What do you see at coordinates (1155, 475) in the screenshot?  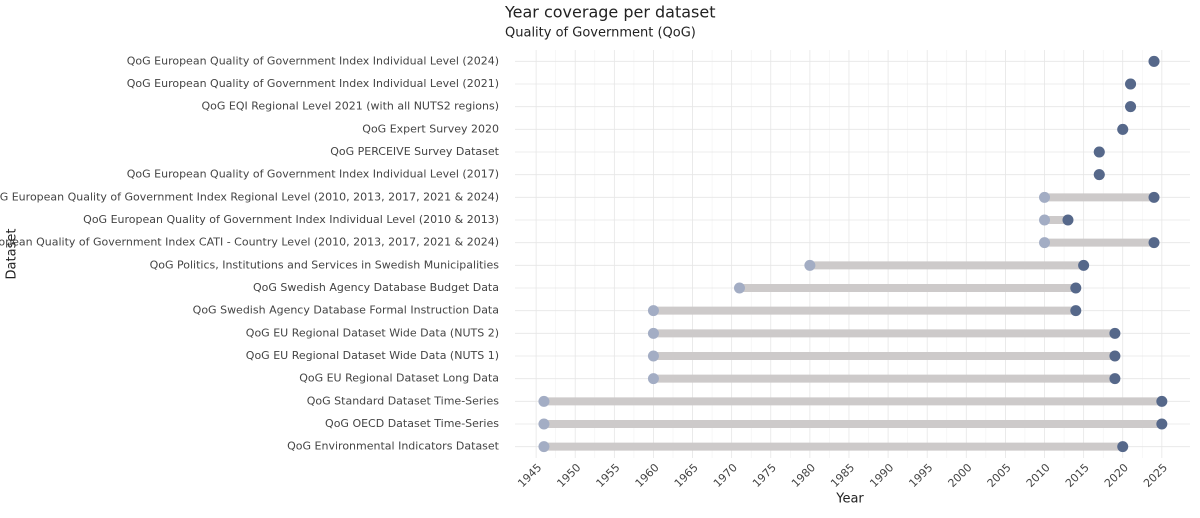 I see `x-tick-label: 2025` at bounding box center [1155, 475].